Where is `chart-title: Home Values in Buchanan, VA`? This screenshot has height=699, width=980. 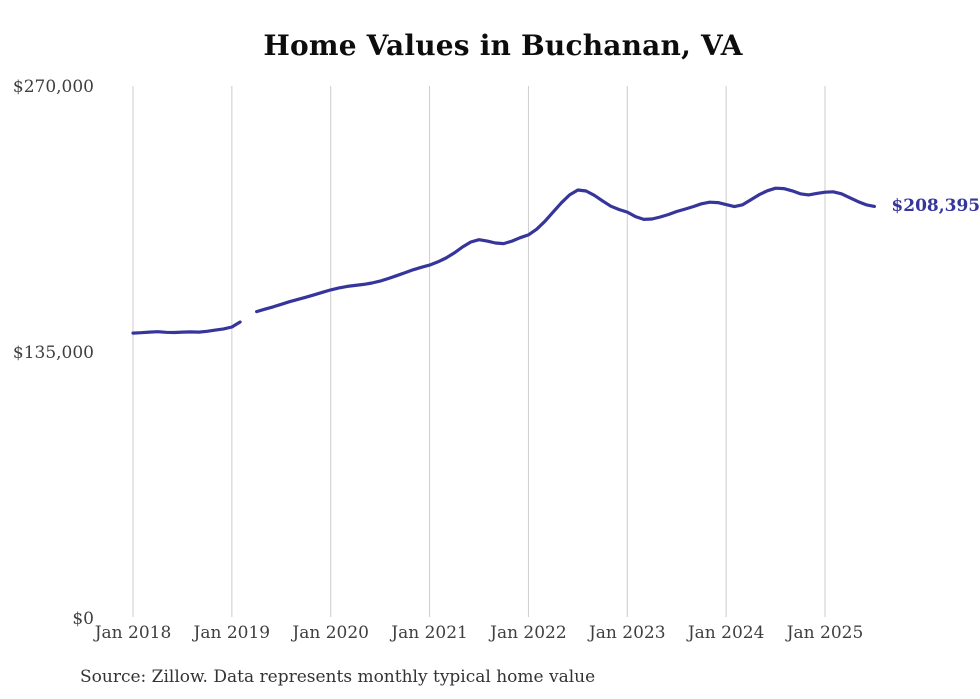 chart-title: Home Values in Buchanan, VA is located at coordinates (503, 45).